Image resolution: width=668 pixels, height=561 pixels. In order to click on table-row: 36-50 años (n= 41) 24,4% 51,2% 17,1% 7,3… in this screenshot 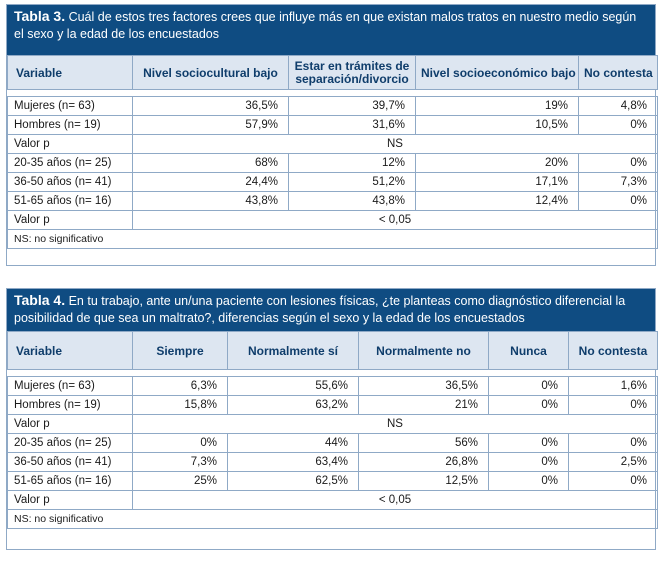, I will do `click(332, 182)`.